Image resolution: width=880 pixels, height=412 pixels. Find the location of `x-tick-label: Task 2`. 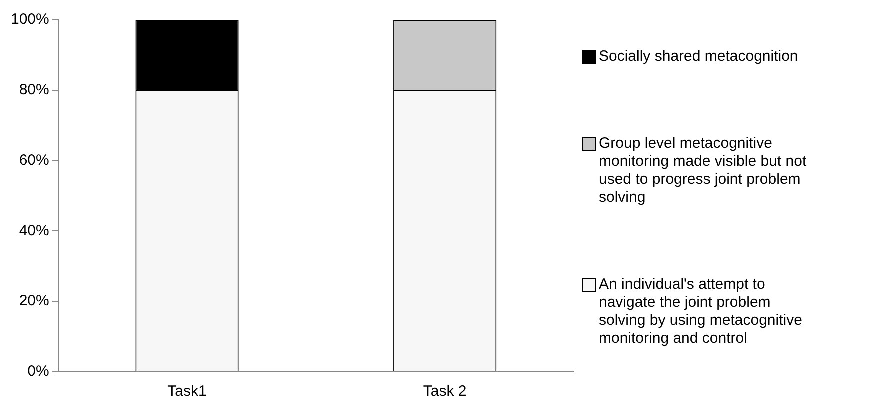

x-tick-label: Task 2 is located at coordinates (445, 391).